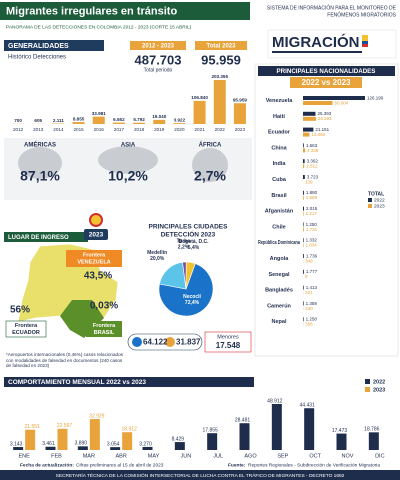 Image resolution: width=400 pixels, height=480 pixels. What do you see at coordinates (194, 248) in the screenshot?
I see `slice-label: 5,4%` at bounding box center [194, 248].